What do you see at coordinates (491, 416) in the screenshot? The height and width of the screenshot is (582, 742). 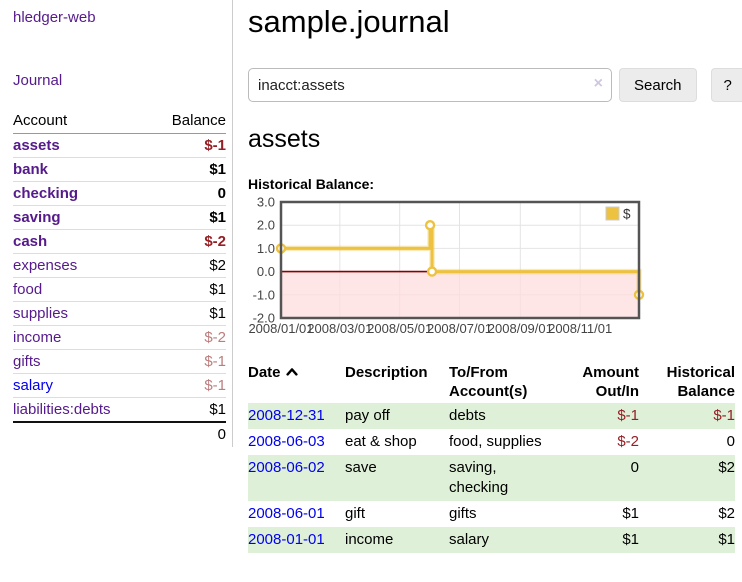 I see `register-row: 2008-12-31 pay off debts $-1 $-1` at bounding box center [491, 416].